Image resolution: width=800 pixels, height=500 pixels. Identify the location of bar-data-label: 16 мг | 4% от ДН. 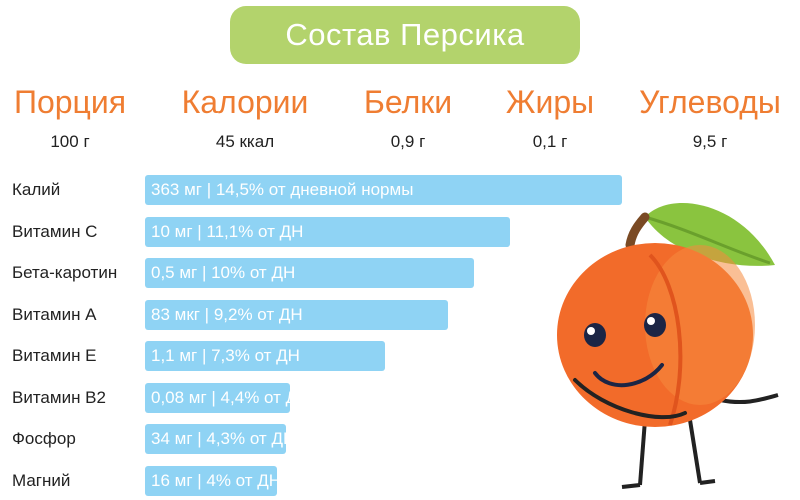
(216, 480).